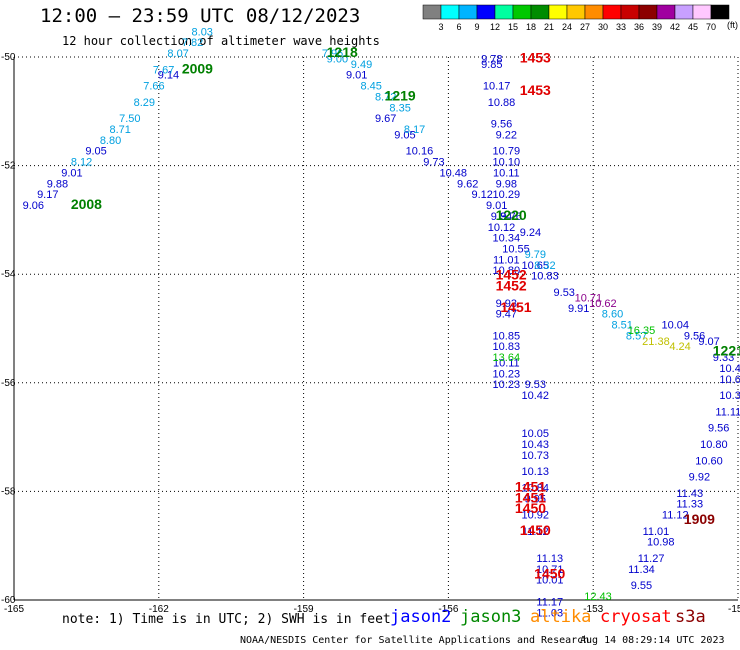  What do you see at coordinates (723, 358) in the screenshot?
I see `swh-value-label: 9.33` at bounding box center [723, 358].